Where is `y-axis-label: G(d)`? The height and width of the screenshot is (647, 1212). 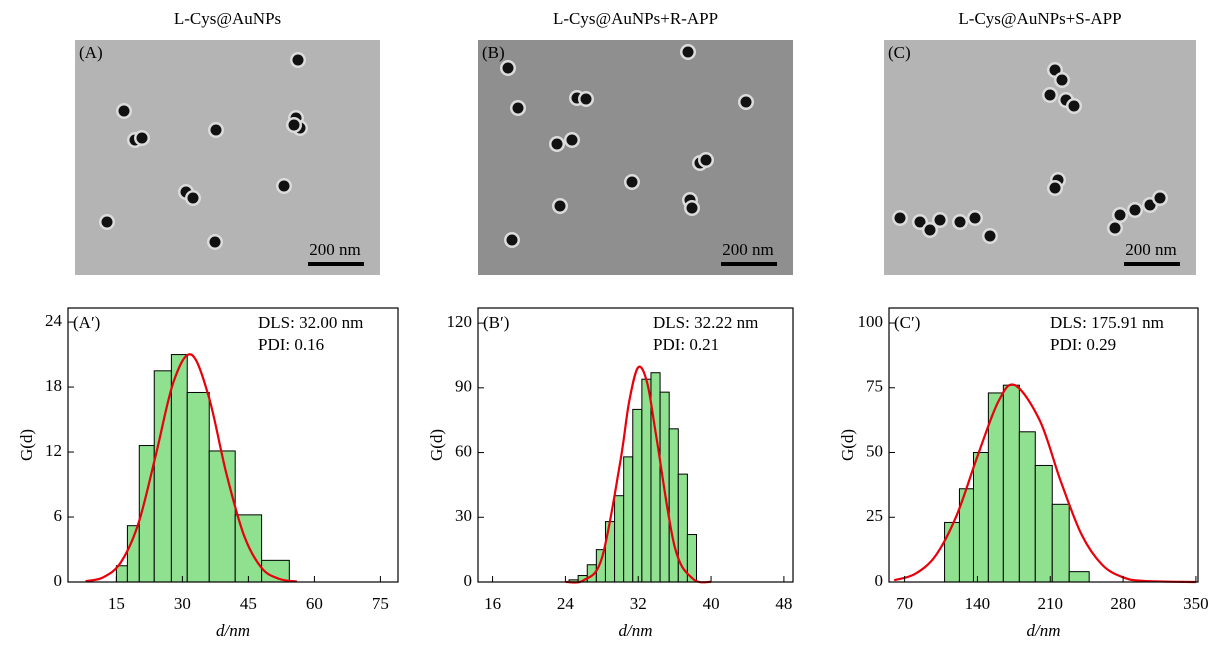 y-axis-label: G(d) is located at coordinates (847, 445).